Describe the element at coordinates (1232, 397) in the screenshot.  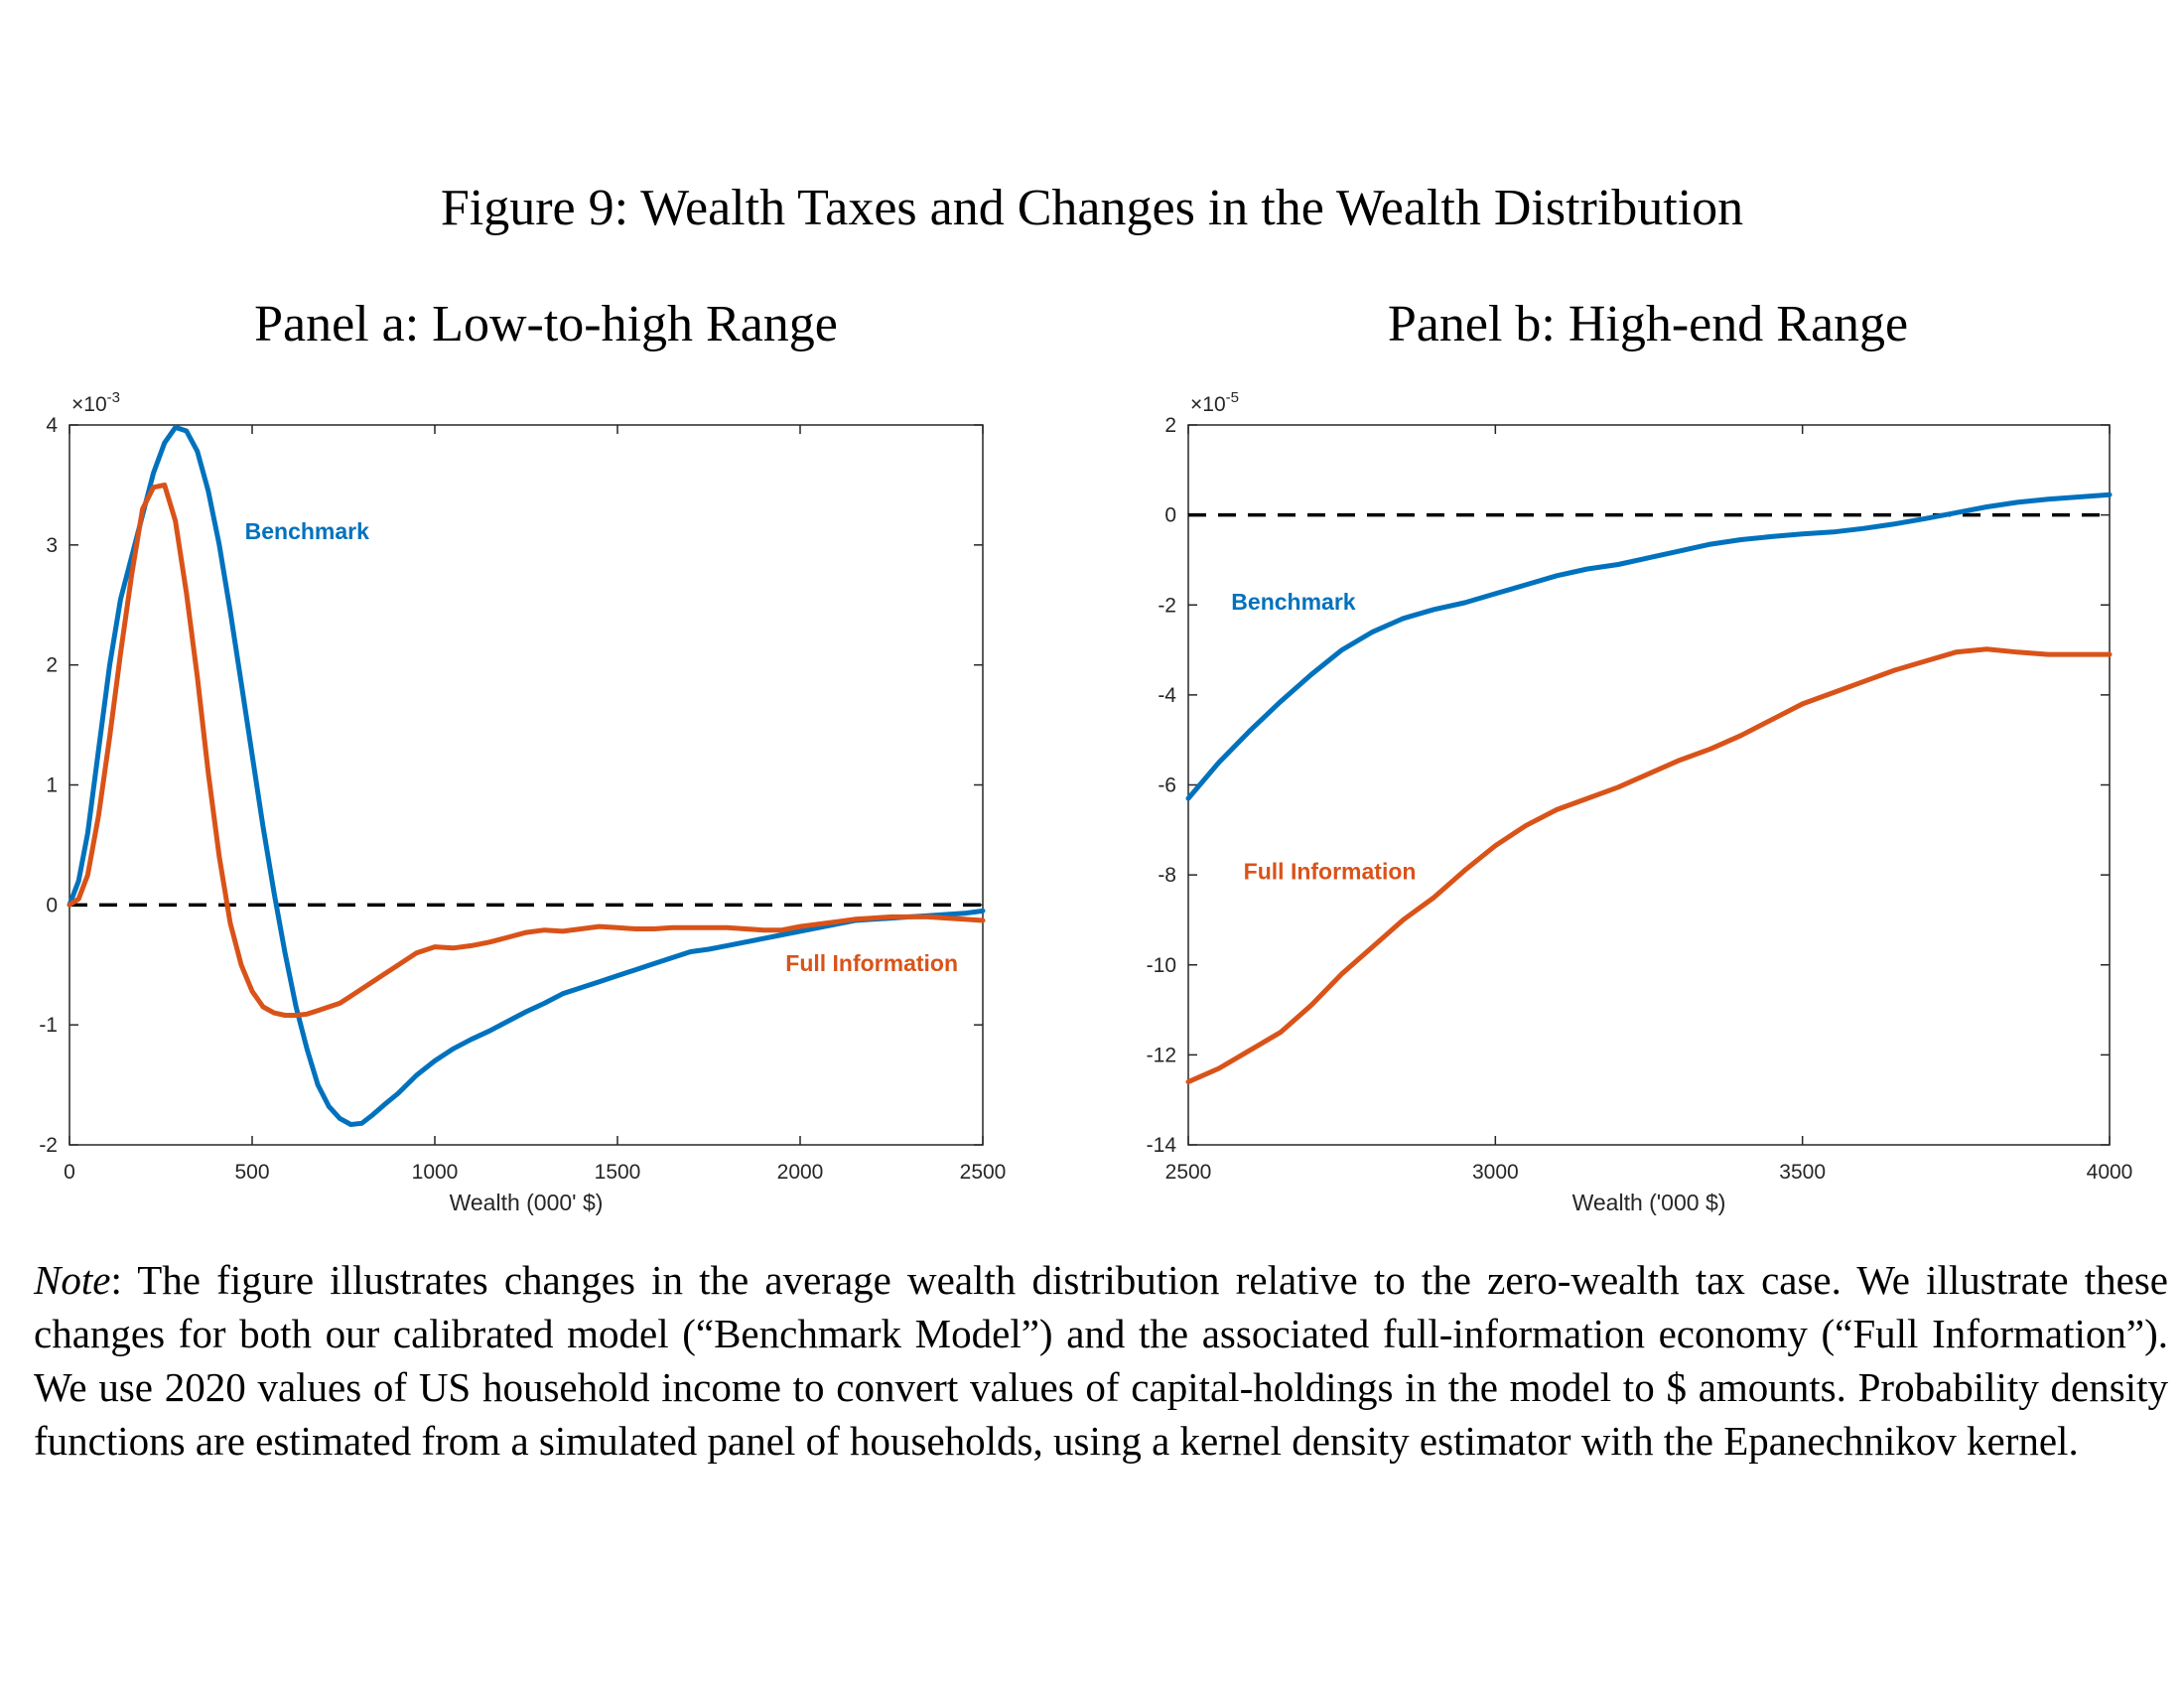
I see `y-exponent: -5` at that location.